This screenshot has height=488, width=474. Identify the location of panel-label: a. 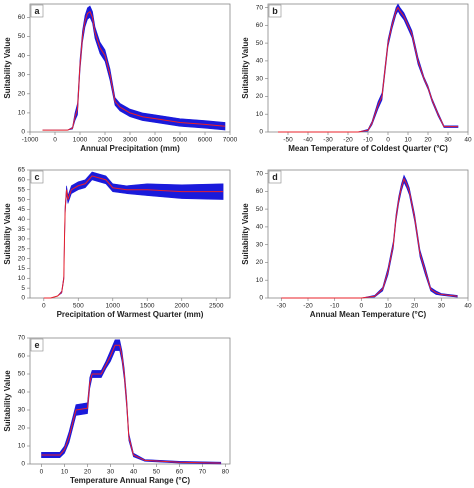
(37, 11).